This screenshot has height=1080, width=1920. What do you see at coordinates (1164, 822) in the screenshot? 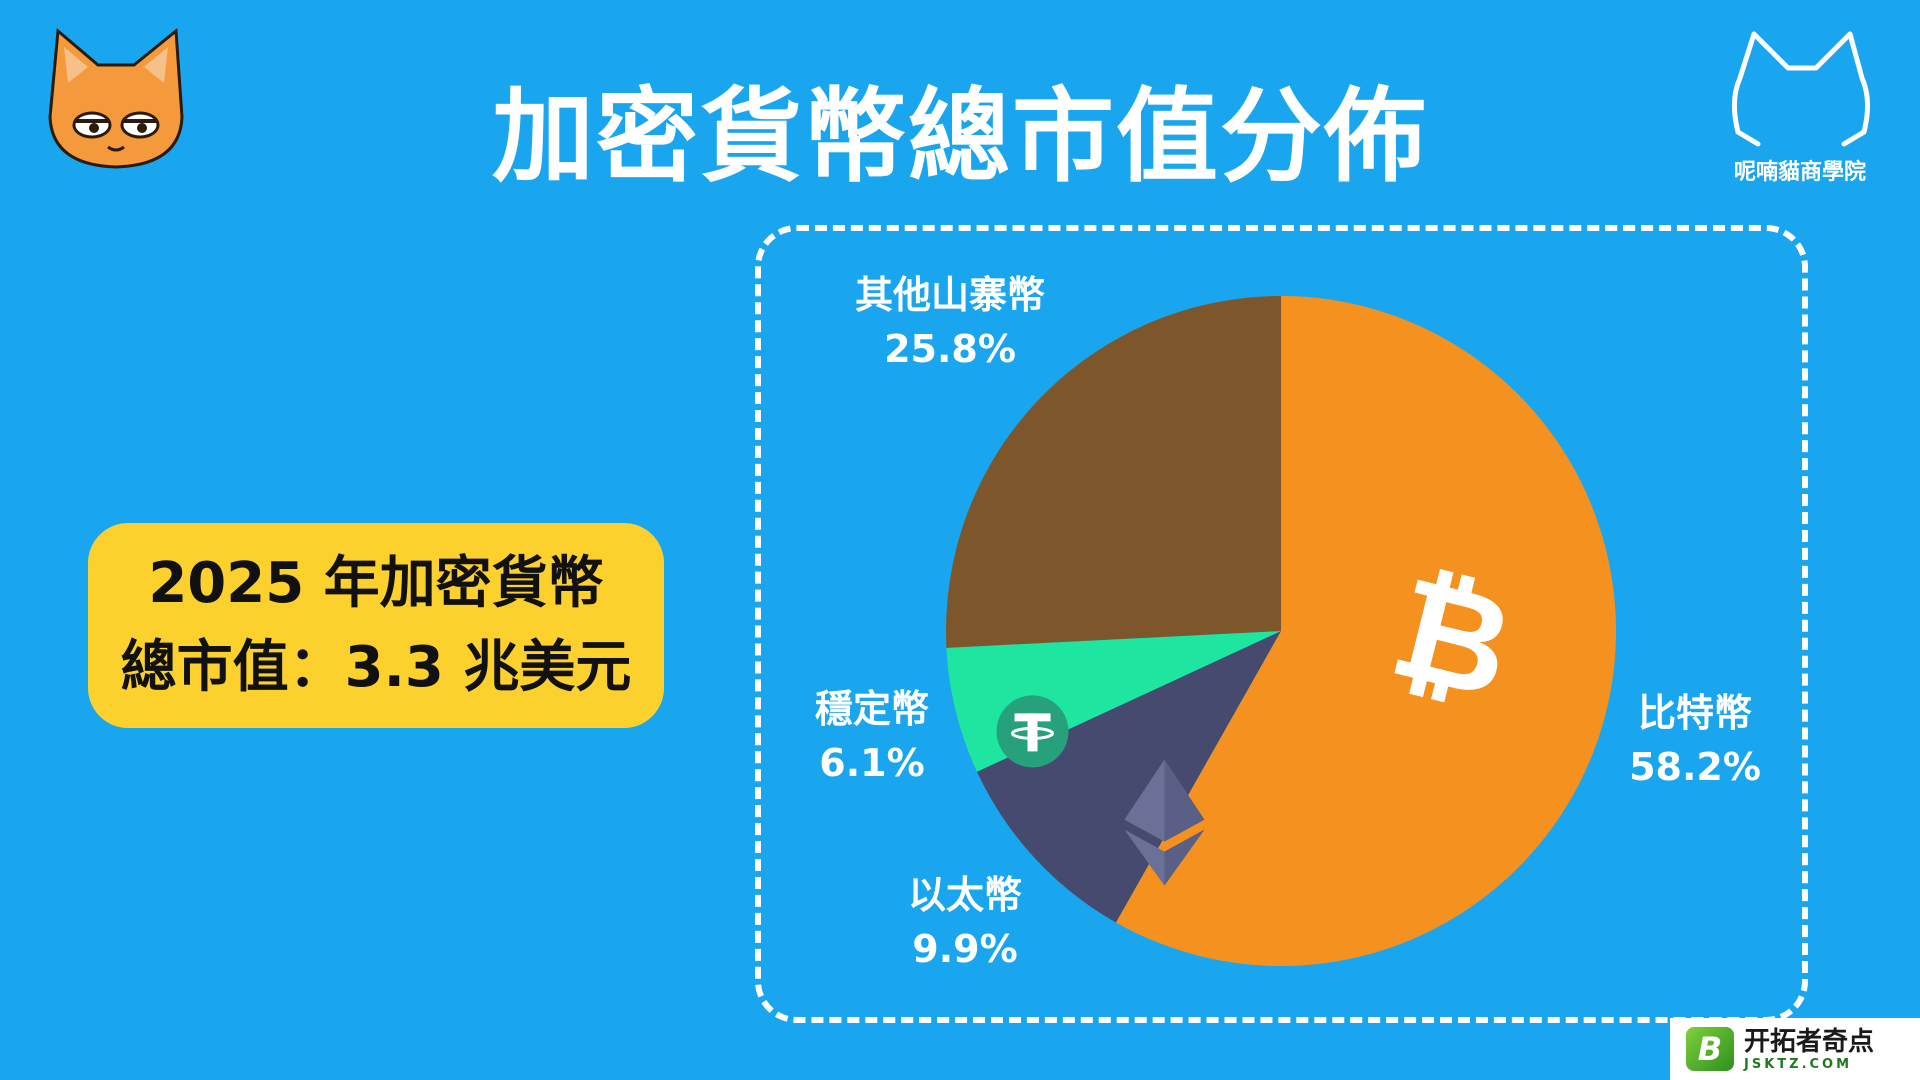
I see `ethereum-icon` at bounding box center [1164, 822].